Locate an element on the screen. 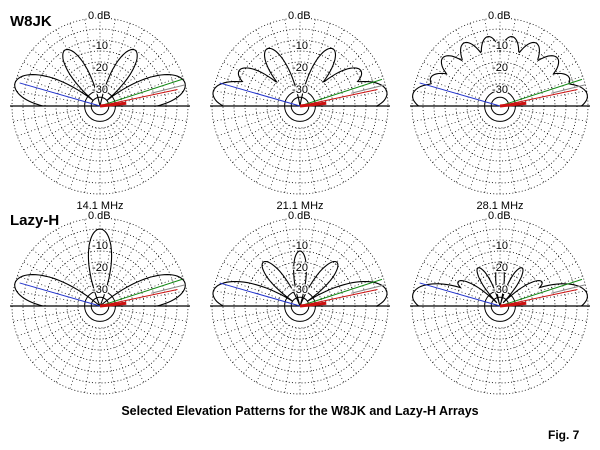 The width and height of the screenshot is (600, 450). figure-number: Fig. 7 is located at coordinates (564, 435).